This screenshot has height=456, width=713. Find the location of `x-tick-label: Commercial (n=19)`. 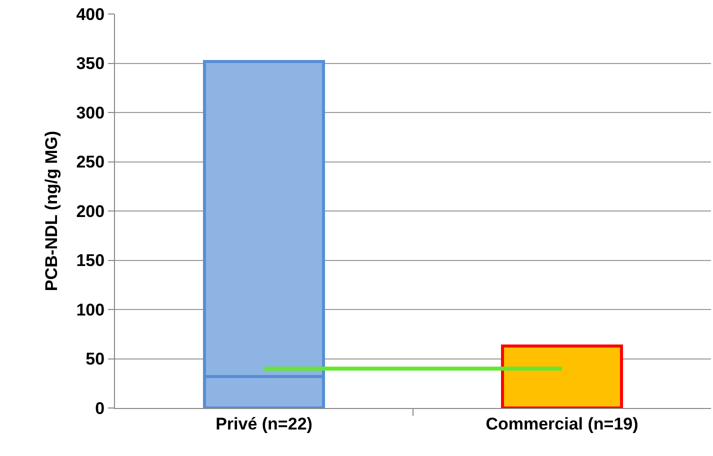

x-tick-label: Commercial (n=19) is located at coordinates (562, 424).